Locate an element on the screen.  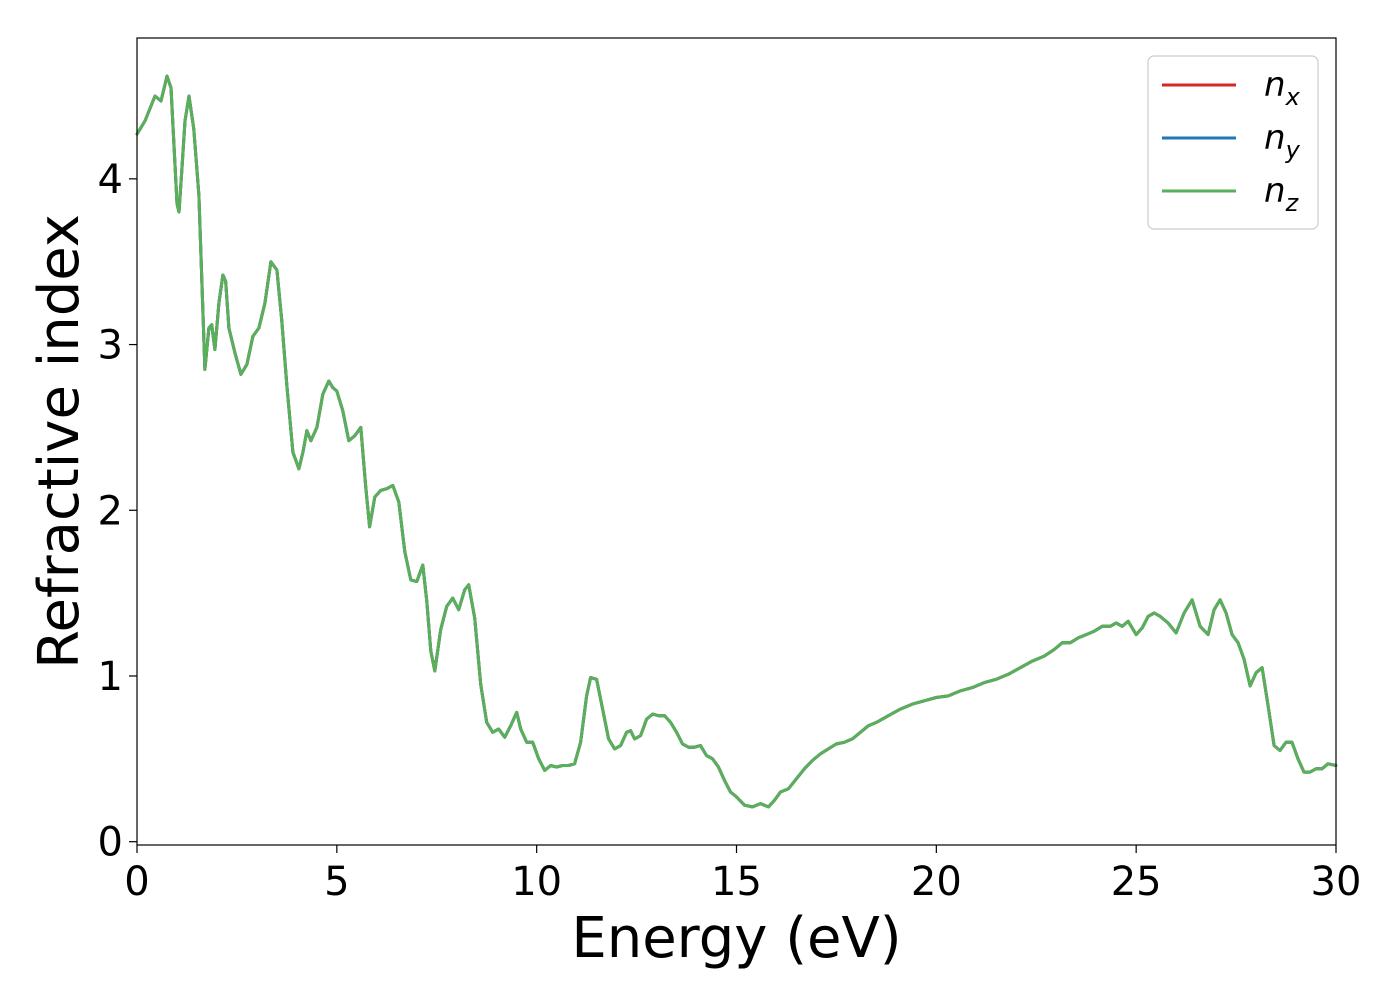
x-tick-label: 15 is located at coordinates (736, 882).